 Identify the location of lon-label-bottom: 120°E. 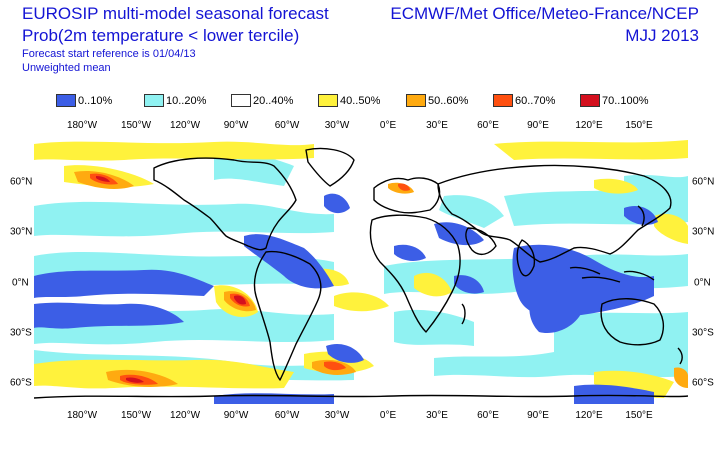
(589, 415).